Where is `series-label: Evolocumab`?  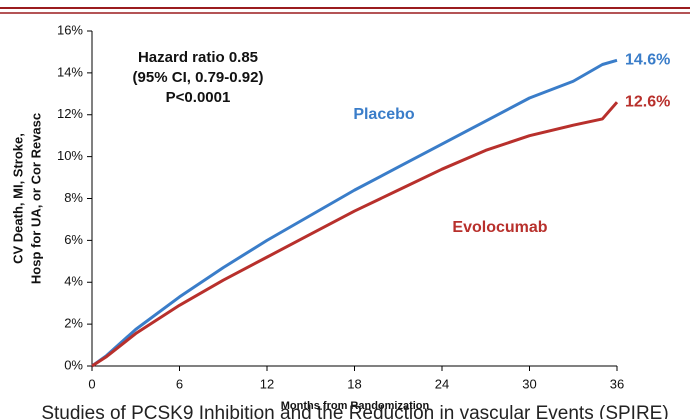 series-label: Evolocumab is located at coordinates (499, 227).